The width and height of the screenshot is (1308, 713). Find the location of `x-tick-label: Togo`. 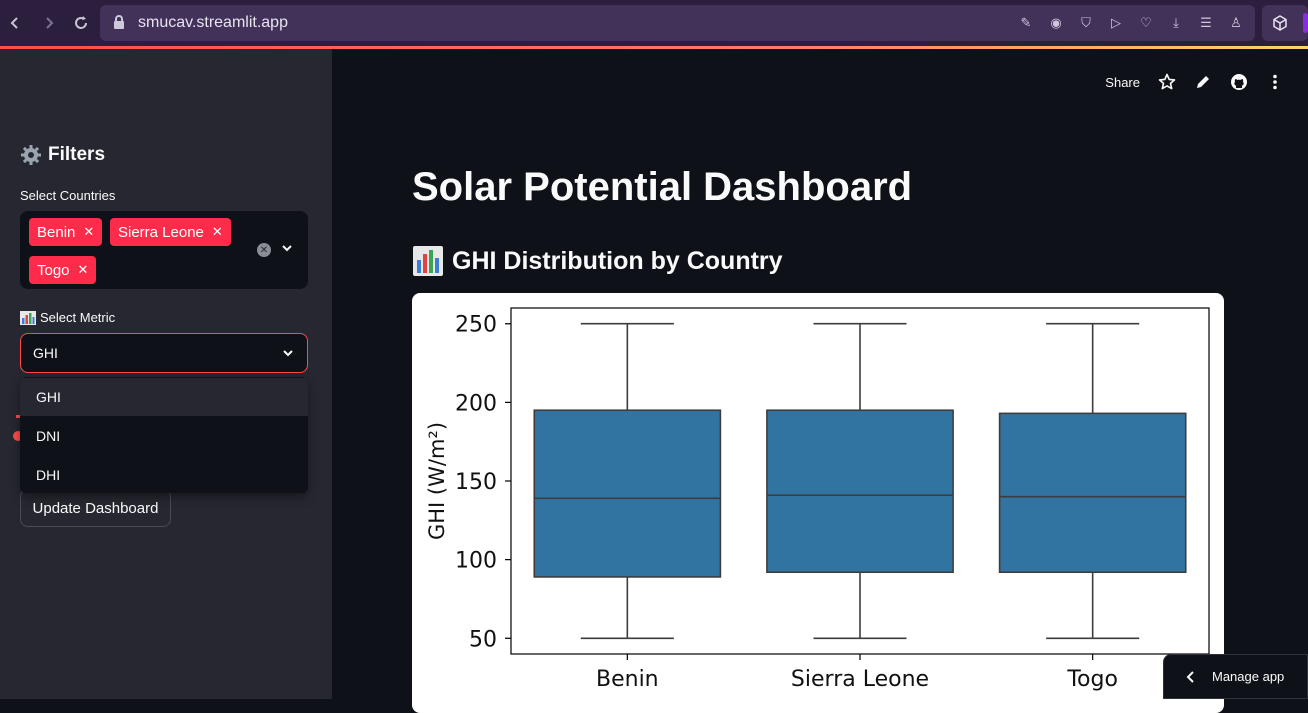

x-tick-label: Togo is located at coordinates (1092, 679).